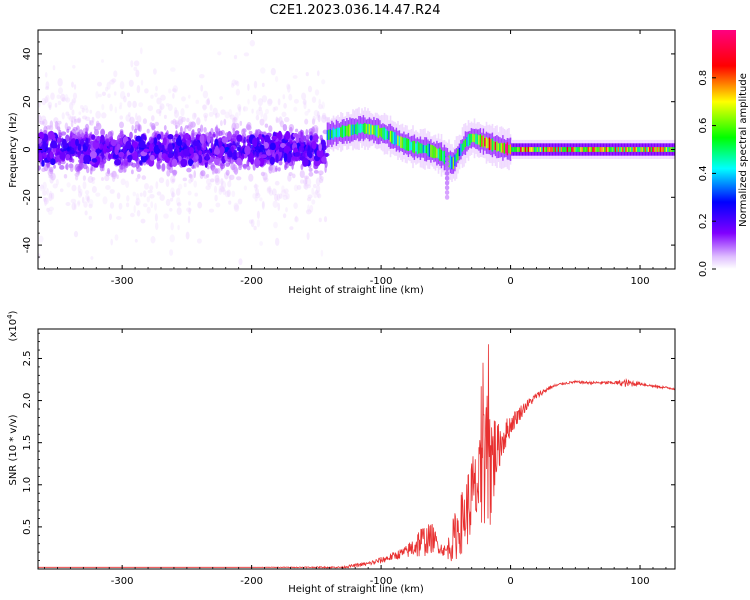  Describe the element at coordinates (27, 245) in the screenshot. I see `y-tick-label: -40` at that location.